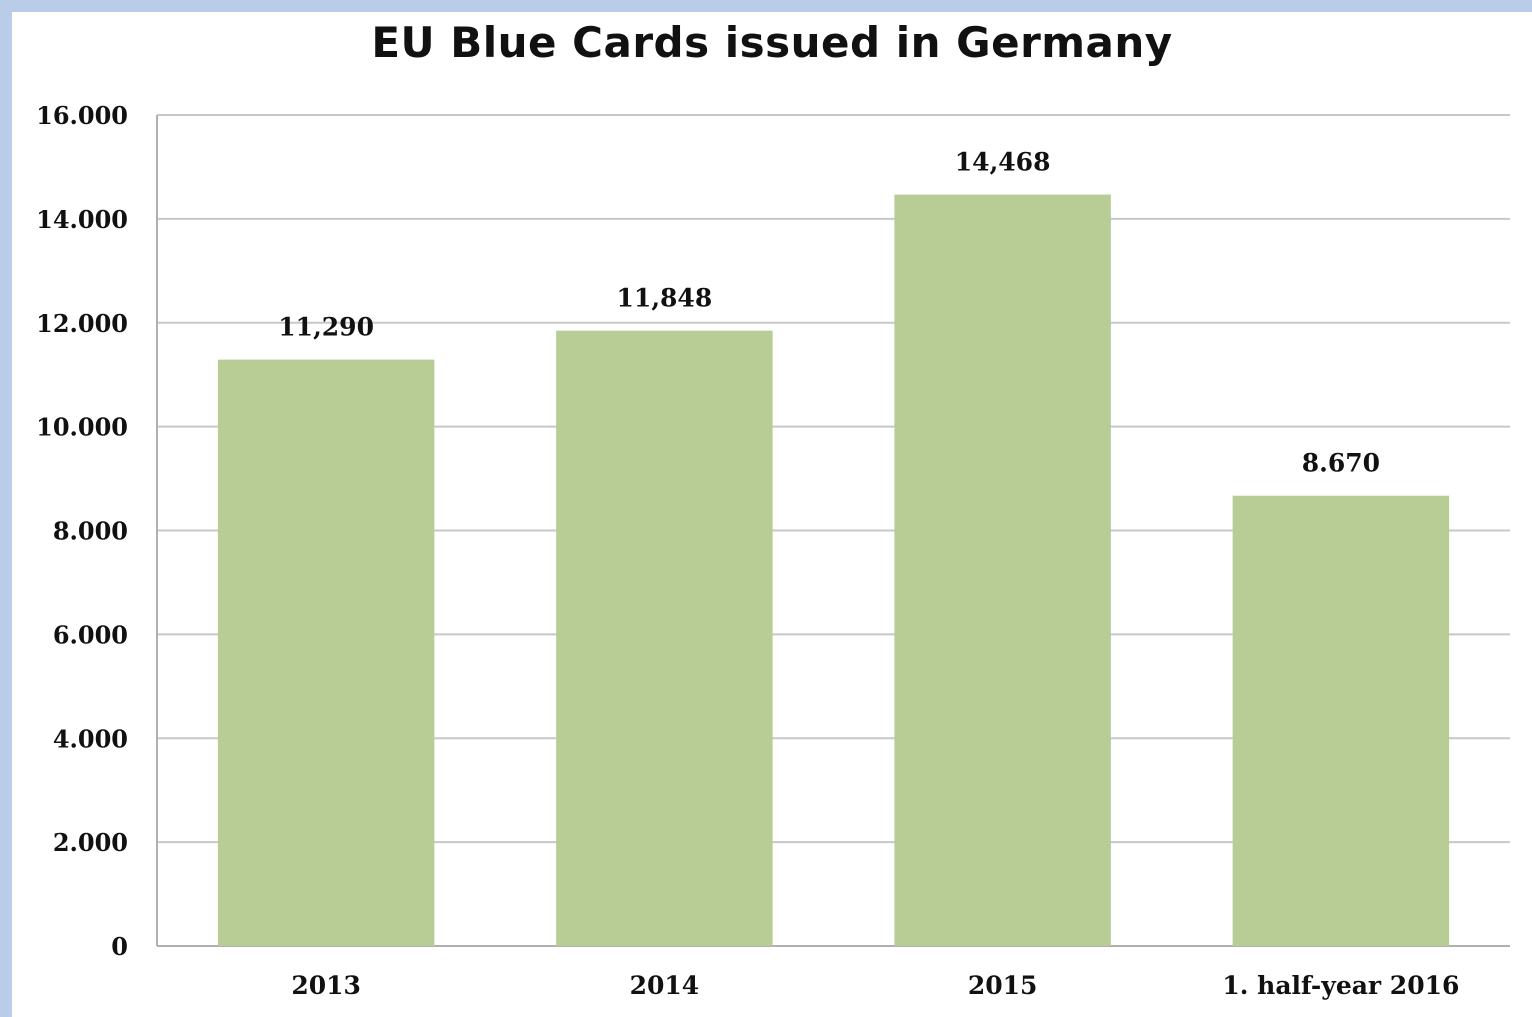 This screenshot has height=1017, width=1532. Describe the element at coordinates (90, 738) in the screenshot. I see `y-tick-label: 4.000` at that location.